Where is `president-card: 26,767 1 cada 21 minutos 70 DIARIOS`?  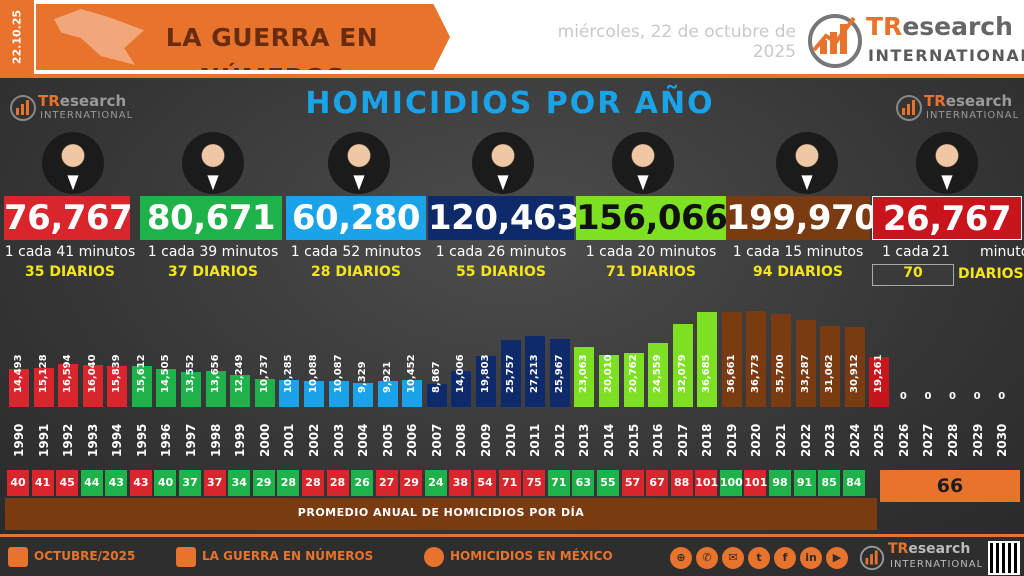
president-card: 26,767 1 cada 21 minutos 70 DIARIOS is located at coordinates (948, 217).